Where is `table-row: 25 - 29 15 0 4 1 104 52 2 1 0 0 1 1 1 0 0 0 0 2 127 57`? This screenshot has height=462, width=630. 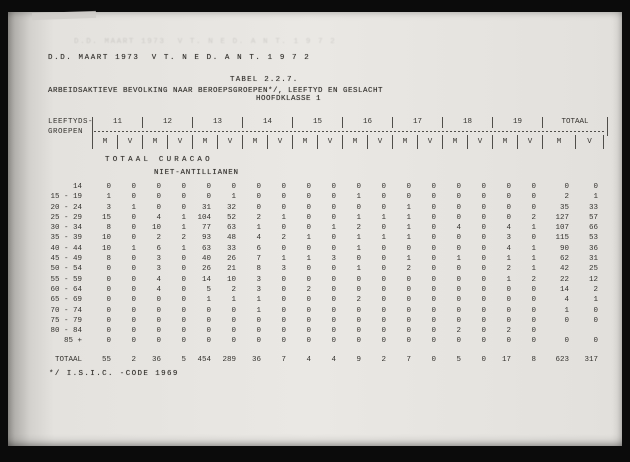 table-row: 25 - 29 15 0 4 1 104 52 2 1 0 0 1 1 1 0 0 0 0 2 127 57 is located at coordinates (321, 218).